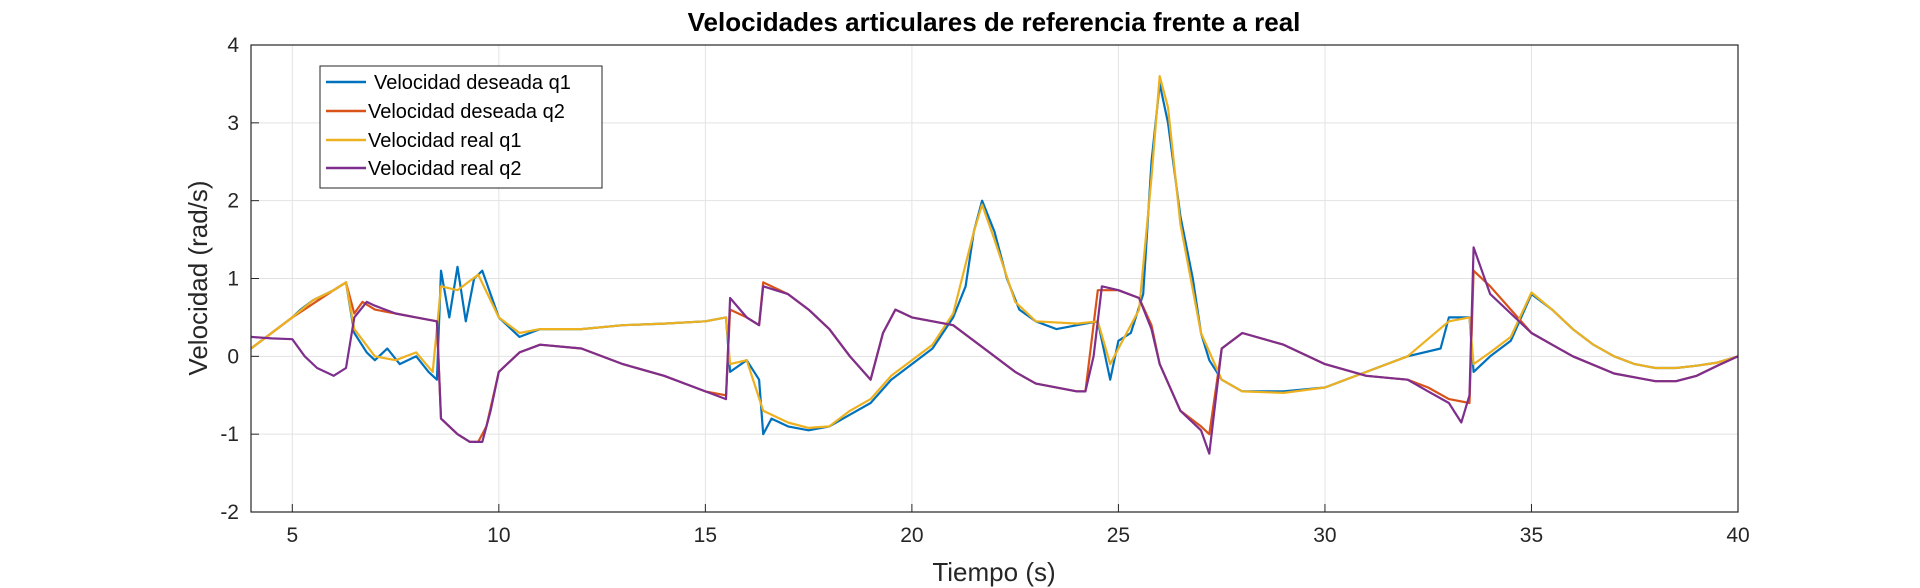  What do you see at coordinates (1324, 535) in the screenshot?
I see `x-tick-label: 30` at bounding box center [1324, 535].